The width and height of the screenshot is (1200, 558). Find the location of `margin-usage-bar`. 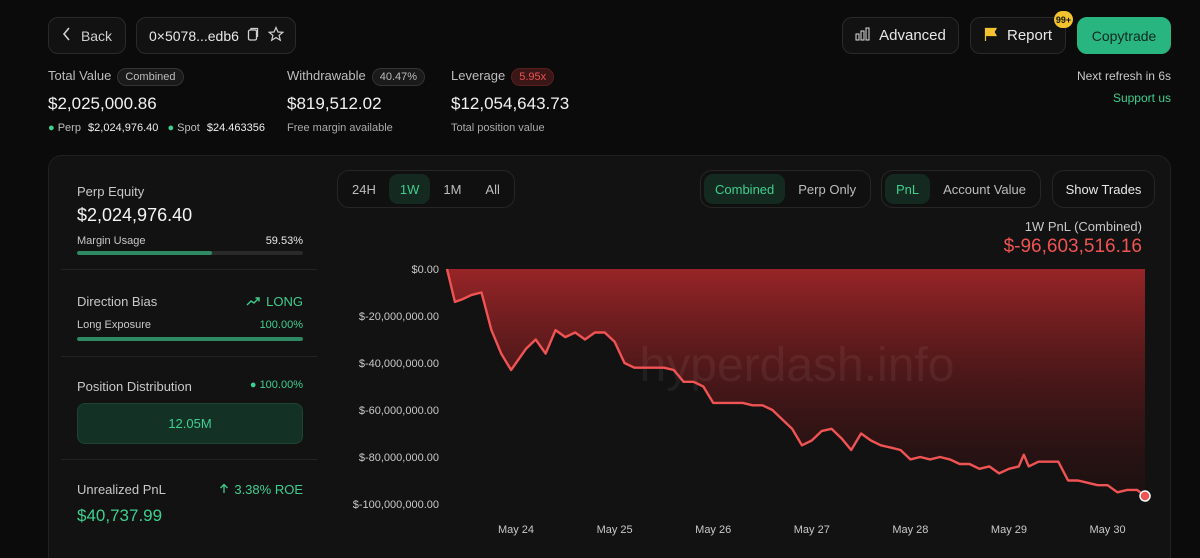

margin-usage-bar is located at coordinates (190, 253).